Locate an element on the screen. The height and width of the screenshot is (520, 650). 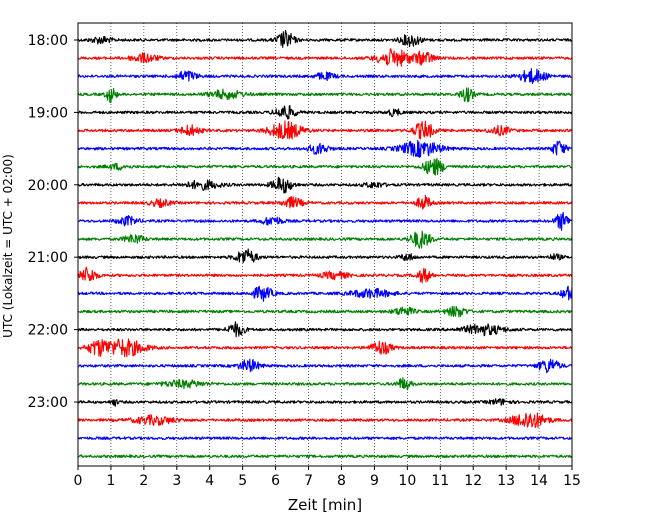
x-tick-label: 7 is located at coordinates (308, 481).